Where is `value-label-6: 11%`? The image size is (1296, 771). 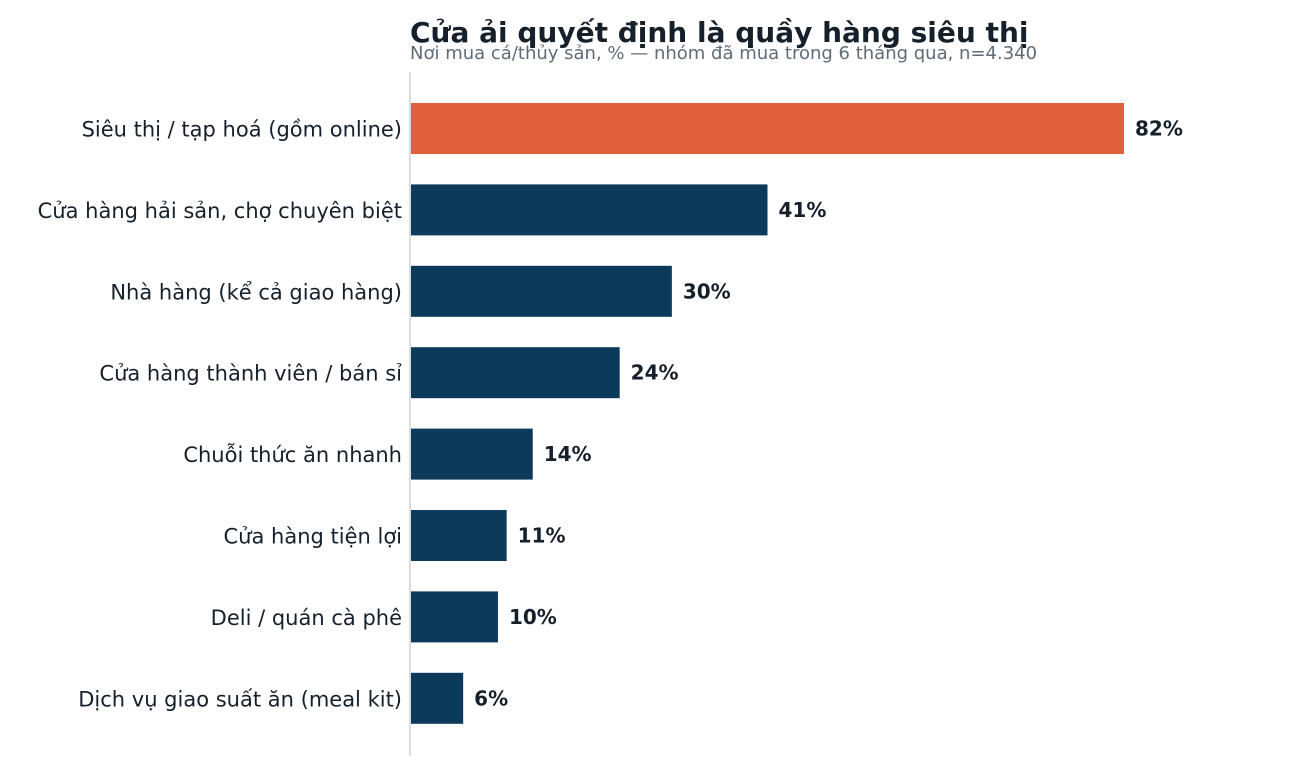 value-label-6: 11% is located at coordinates (542, 536).